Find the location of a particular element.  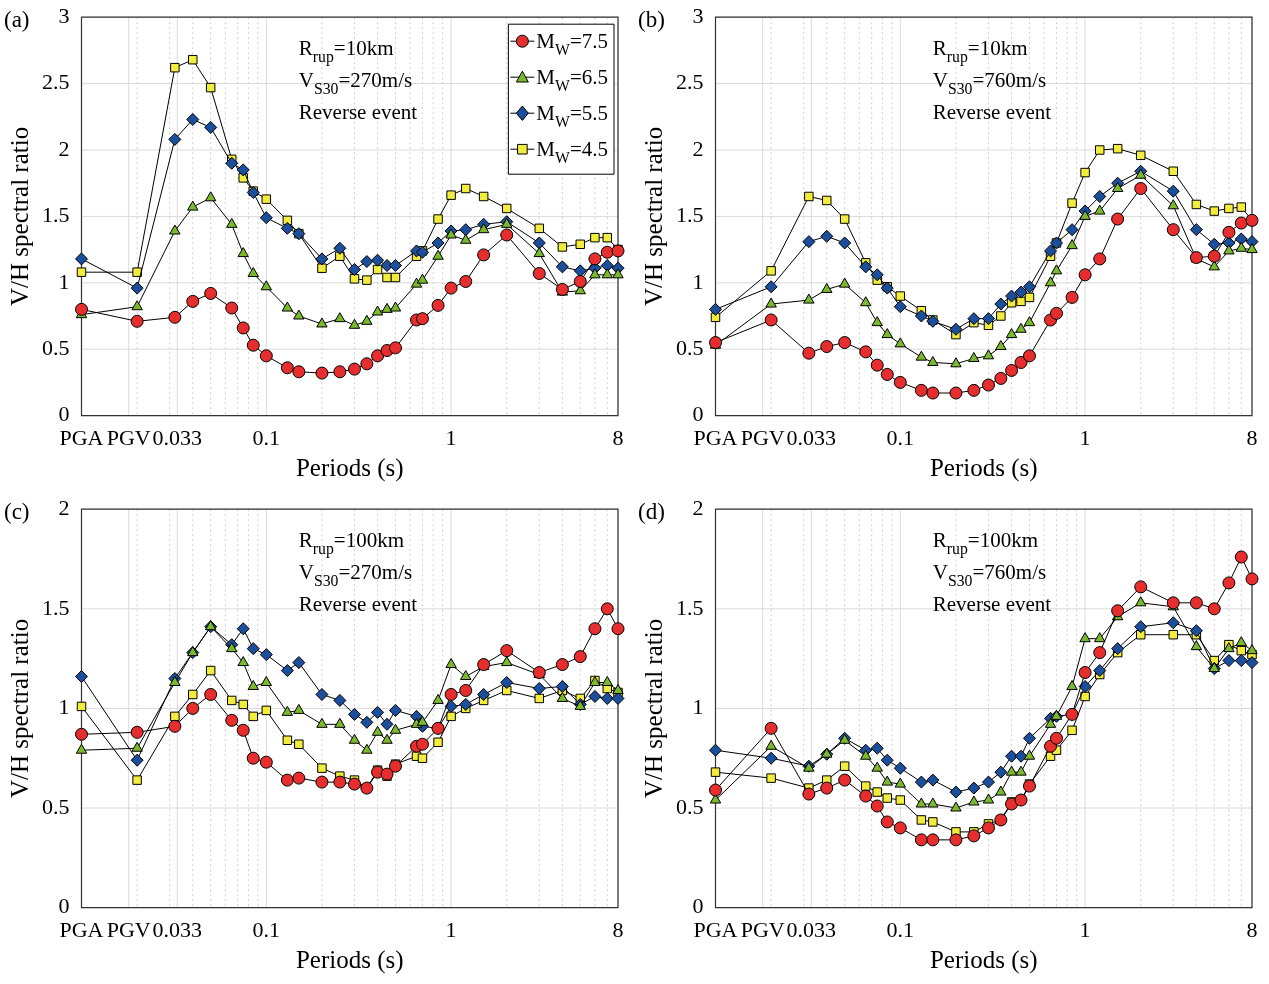

chart-title: (b) is located at coordinates (651, 20).